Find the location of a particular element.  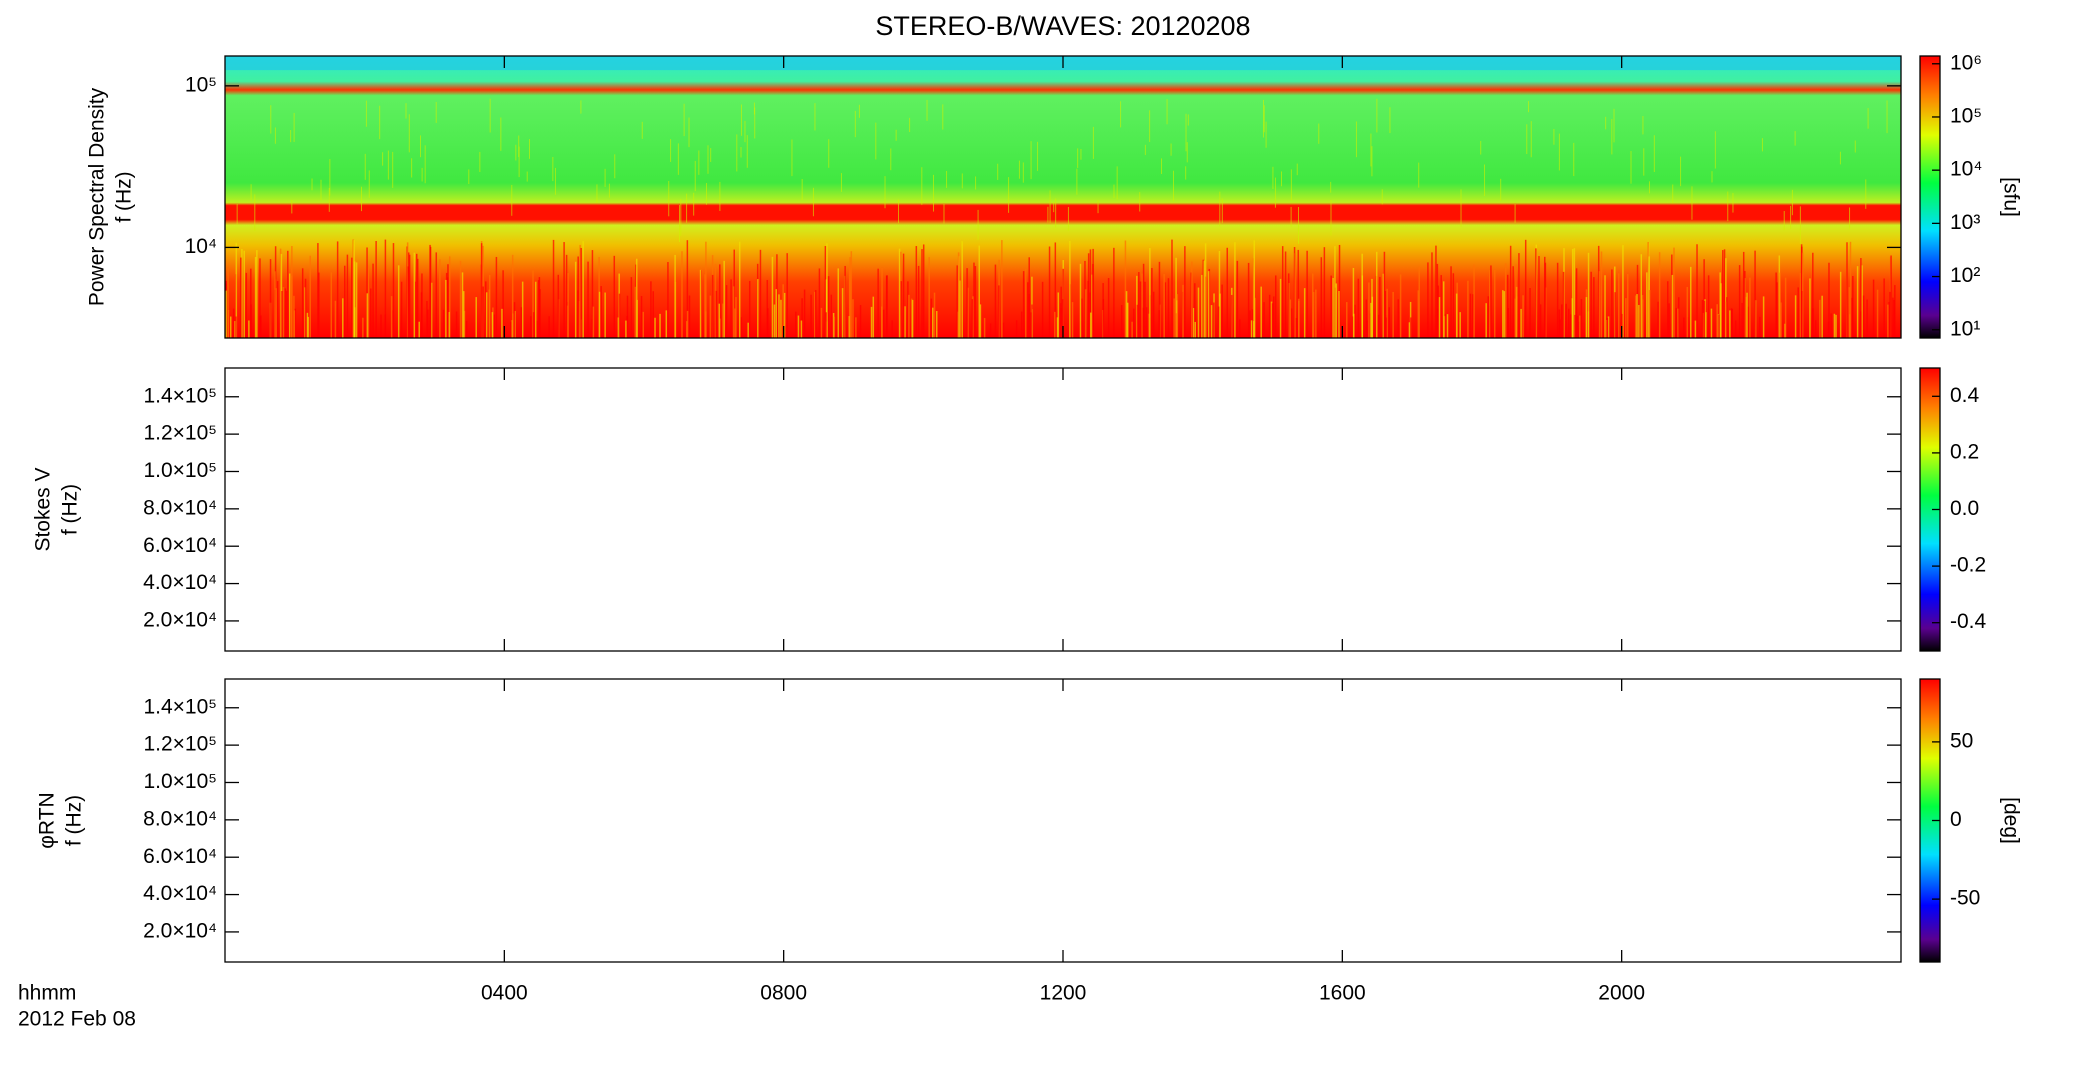

y-tick-label: 1.2×10⁵ is located at coordinates (180, 744).